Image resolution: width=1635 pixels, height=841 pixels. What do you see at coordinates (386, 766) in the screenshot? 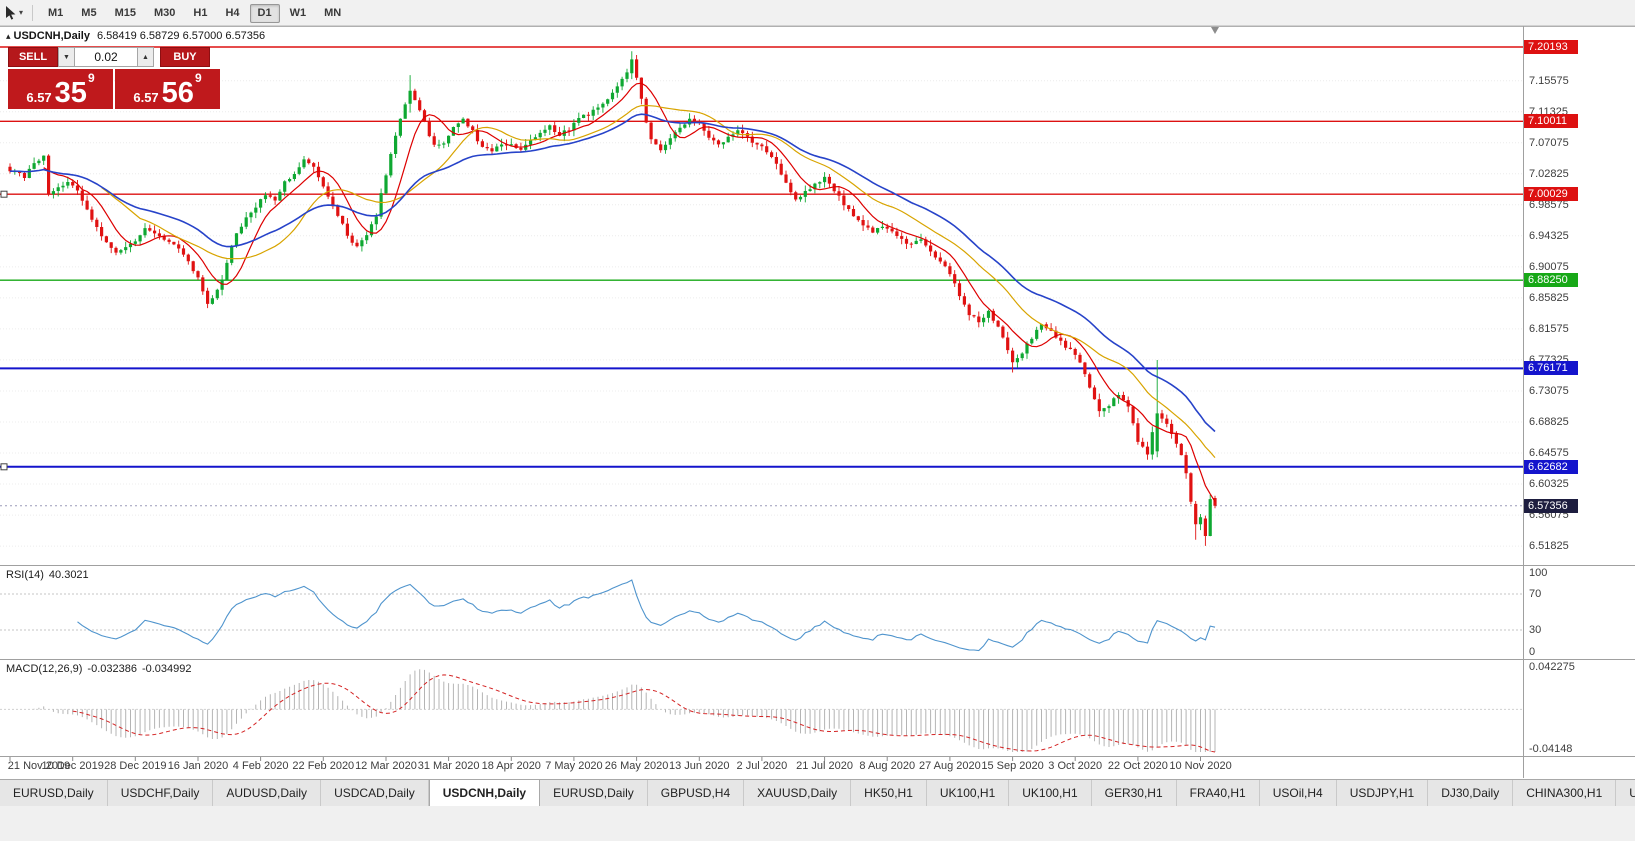
I see `date-label: 12 Mar 2020` at bounding box center [386, 766].